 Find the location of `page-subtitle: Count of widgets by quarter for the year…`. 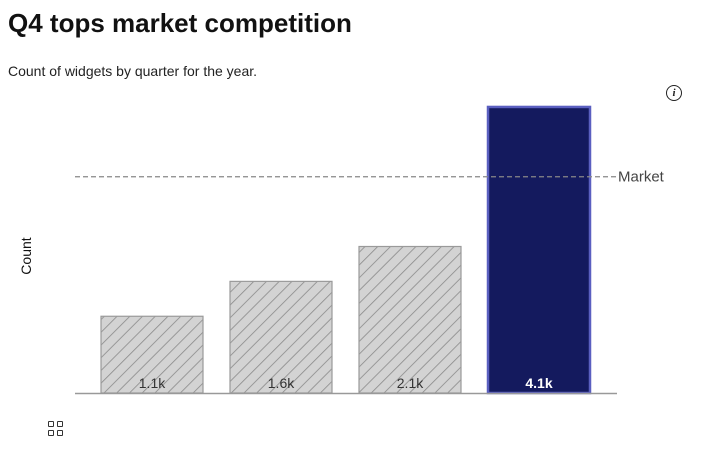

page-subtitle: Count of widgets by quarter for the year… is located at coordinates (133, 71).